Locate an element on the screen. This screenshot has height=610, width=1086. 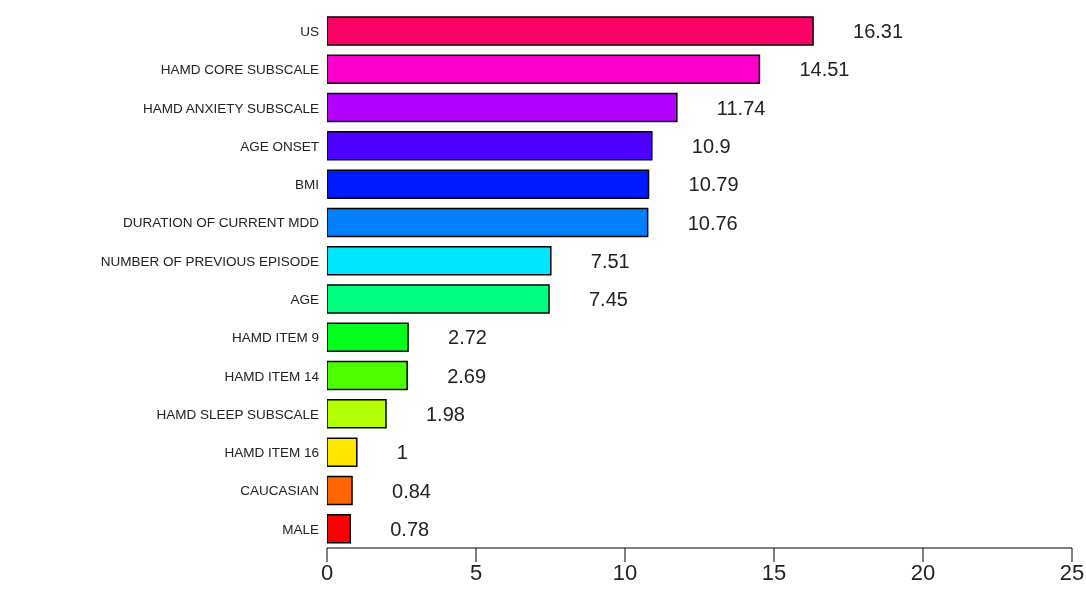
x-tick-label: 0 is located at coordinates (327, 572).